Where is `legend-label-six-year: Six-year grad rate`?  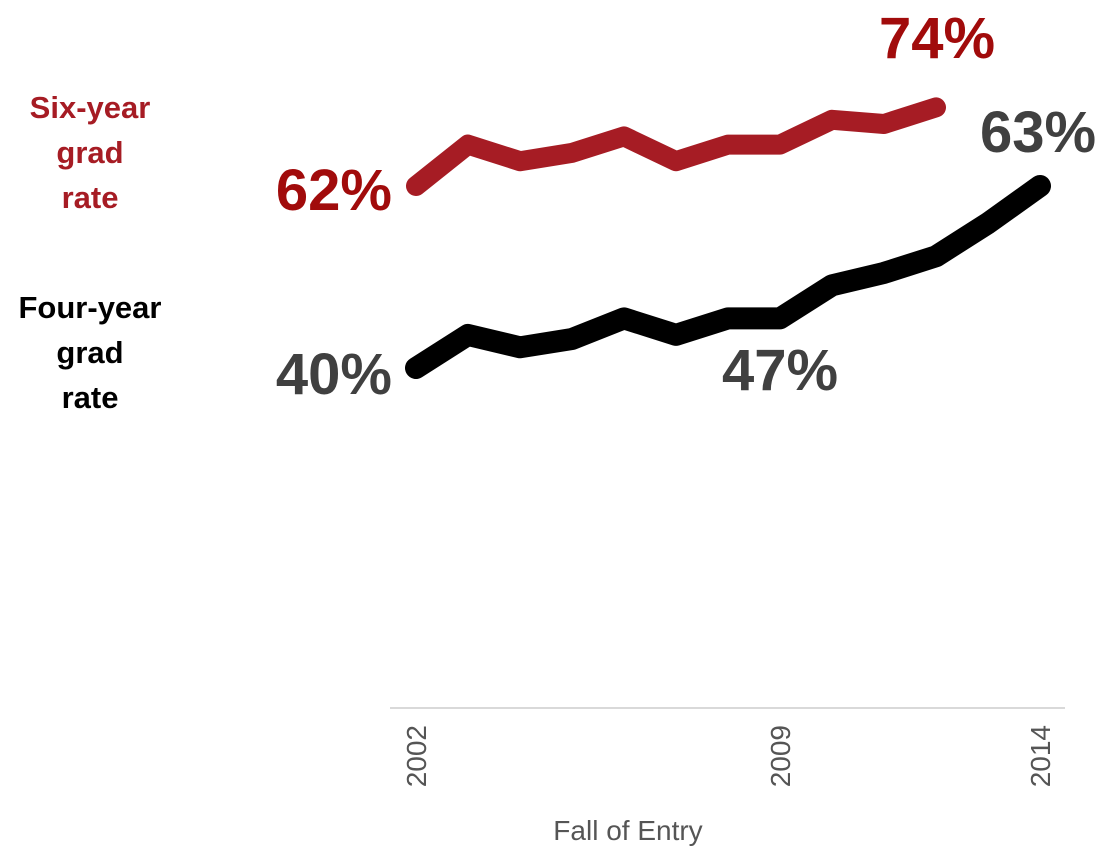 legend-label-six-year: Six-year grad rate is located at coordinates (90, 152).